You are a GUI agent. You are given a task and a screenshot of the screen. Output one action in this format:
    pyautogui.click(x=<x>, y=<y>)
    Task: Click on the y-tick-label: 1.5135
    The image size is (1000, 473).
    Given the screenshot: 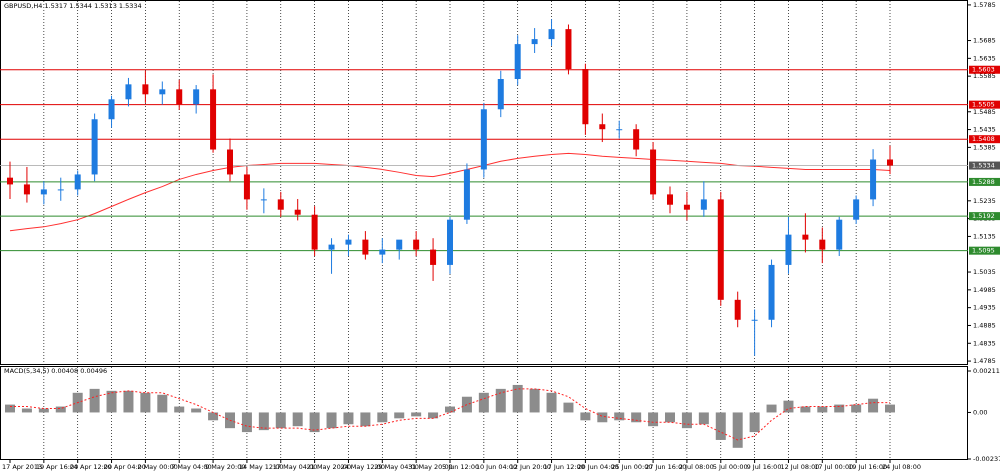 What is the action you would take?
    pyautogui.click(x=984, y=236)
    